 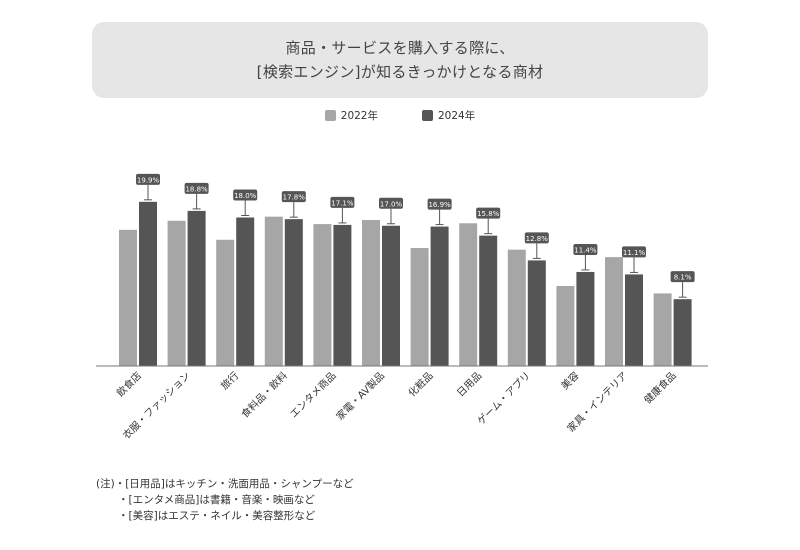 What do you see at coordinates (400, 72) in the screenshot?
I see `chart-title-line-2: [検索エンジン]が知るきっかけとなる商材` at bounding box center [400, 72].